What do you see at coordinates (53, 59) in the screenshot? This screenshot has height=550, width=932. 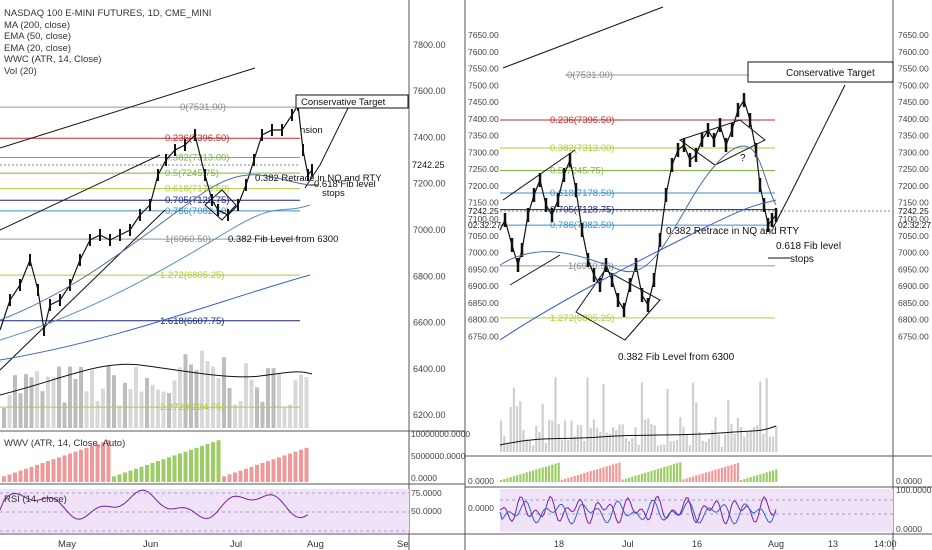 I see `indicator-wwc: WWC (ATR, 14, Close)` at bounding box center [53, 59].